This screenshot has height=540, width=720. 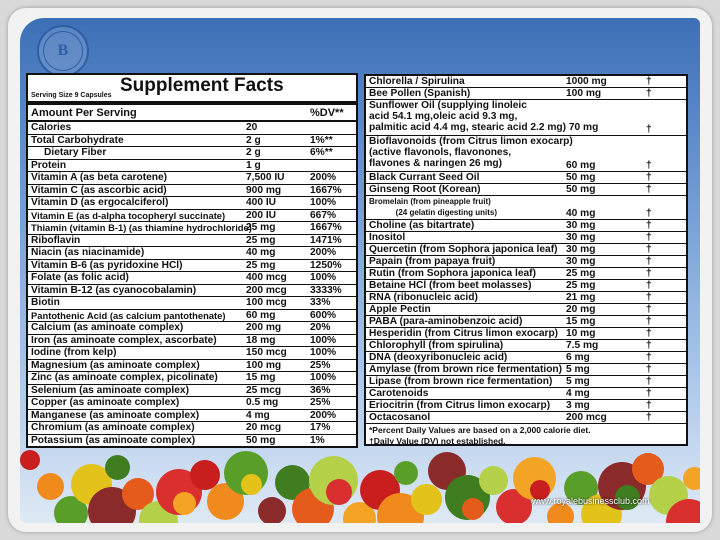 What do you see at coordinates (49, 165) in the screenshot?
I see `nutrient-name: Protein` at bounding box center [49, 165].